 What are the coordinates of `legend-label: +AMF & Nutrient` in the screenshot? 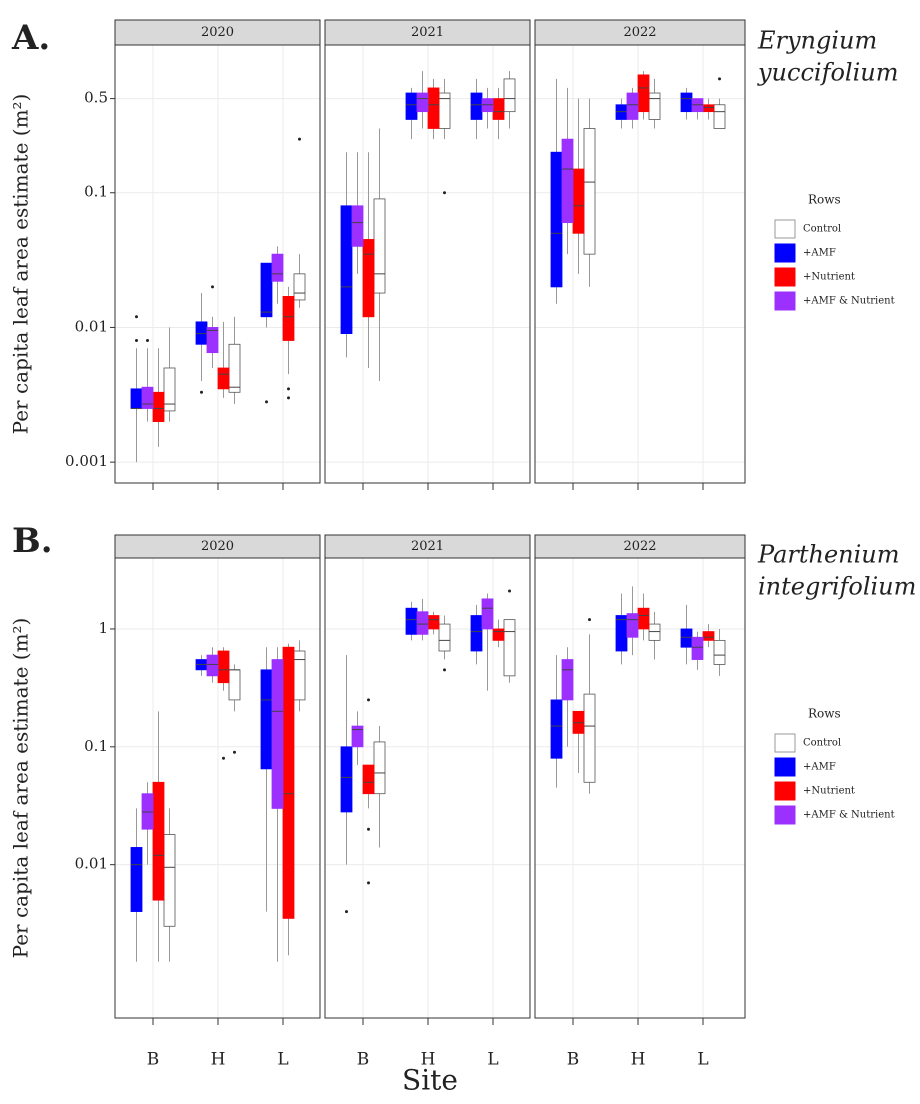 It's located at (849, 301).